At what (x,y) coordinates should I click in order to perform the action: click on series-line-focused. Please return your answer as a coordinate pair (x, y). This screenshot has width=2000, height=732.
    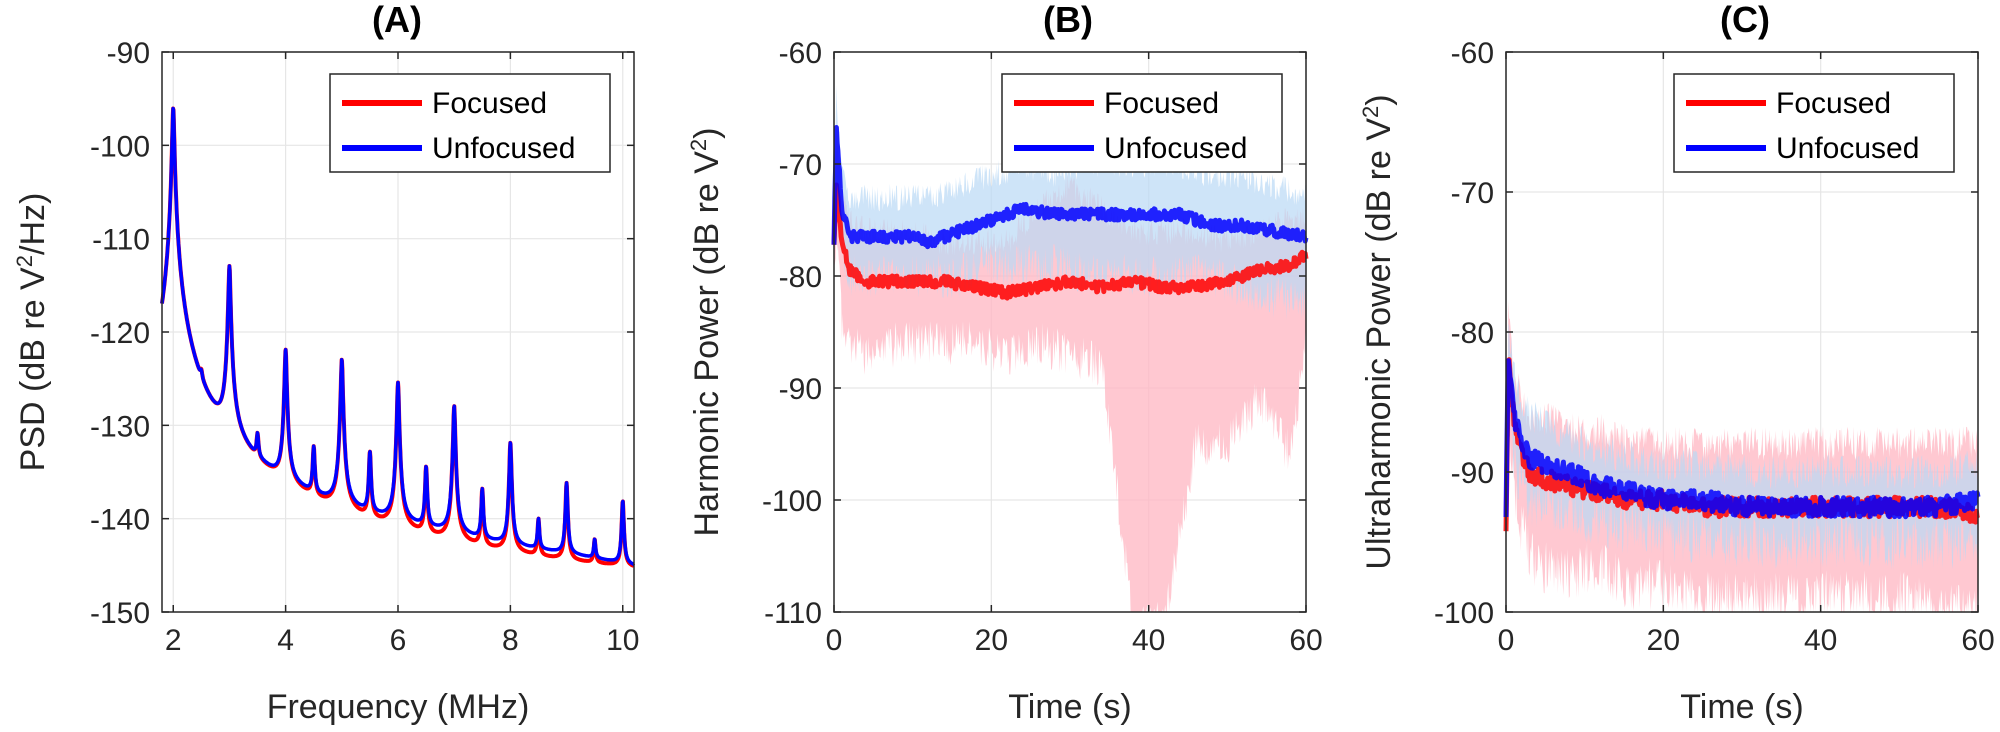
    Looking at the image, I should click on (1070, 241).